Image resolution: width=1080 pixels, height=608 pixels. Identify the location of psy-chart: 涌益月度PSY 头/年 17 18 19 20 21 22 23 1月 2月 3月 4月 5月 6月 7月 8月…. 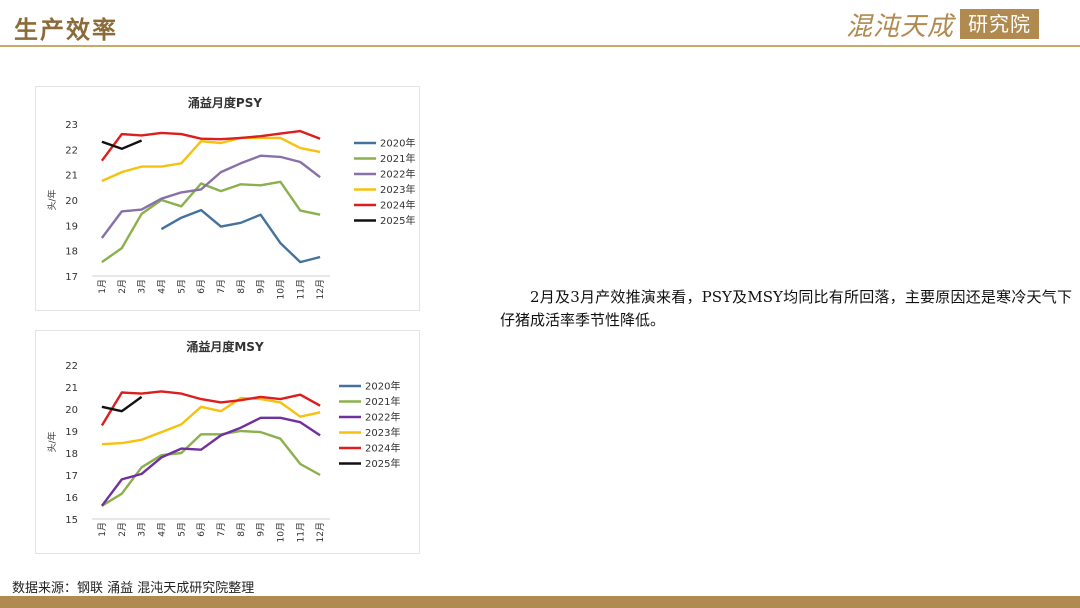
(227, 198).